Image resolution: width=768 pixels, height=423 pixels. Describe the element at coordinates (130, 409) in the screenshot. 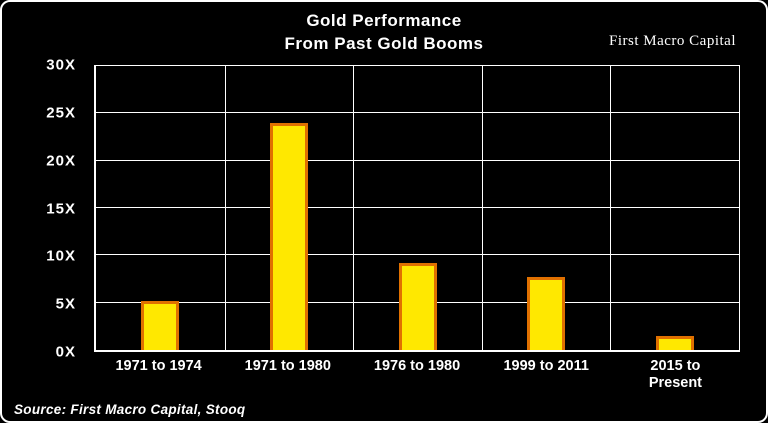

I see `source-note: Source: First Macro Capital, Stooq` at that location.